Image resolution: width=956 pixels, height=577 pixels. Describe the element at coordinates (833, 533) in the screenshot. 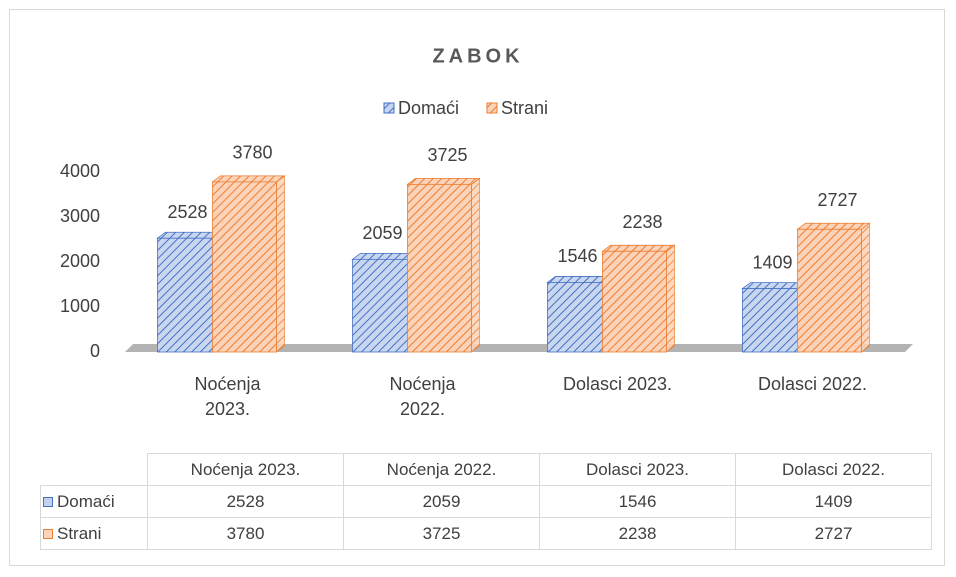

I see `table-cell: 2727` at that location.